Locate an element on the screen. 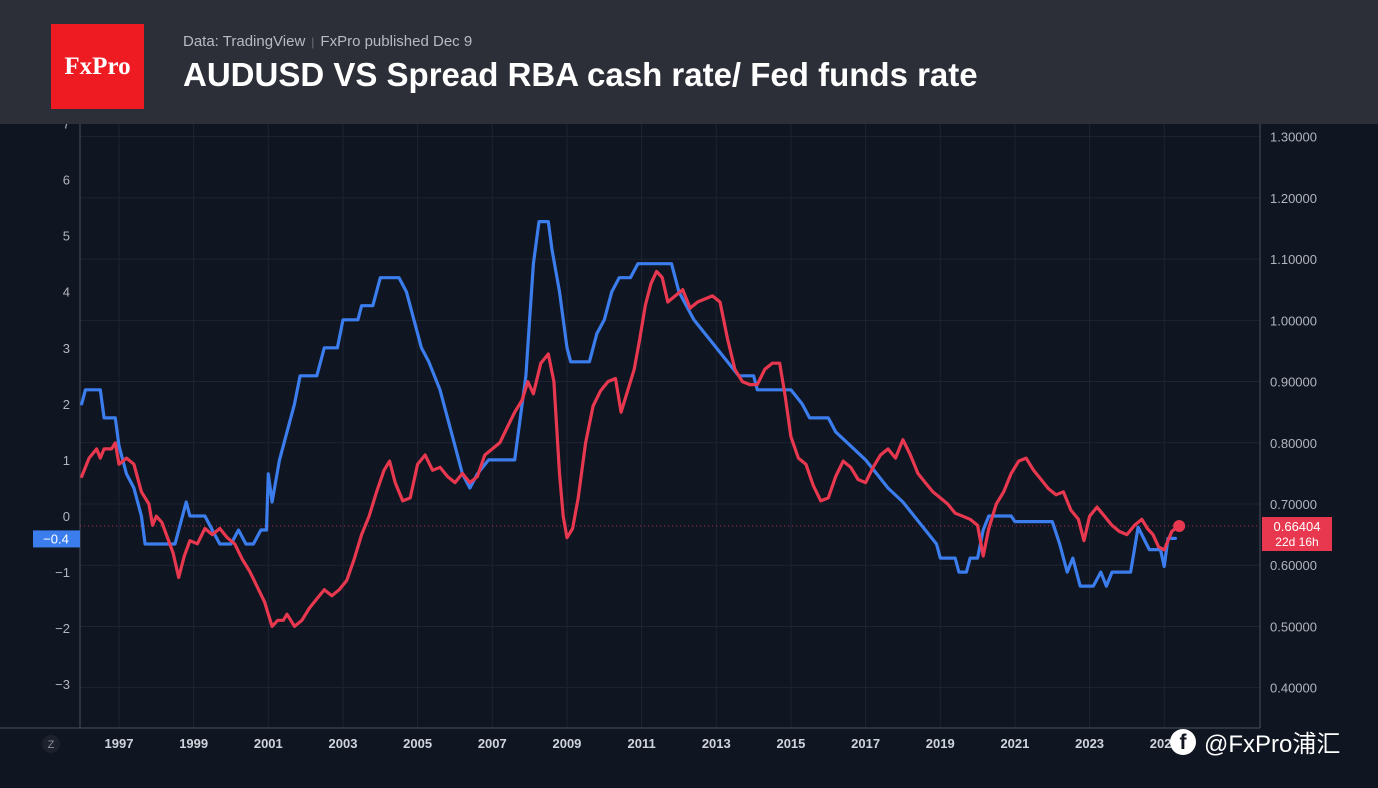 This screenshot has width=1378, height=788. watermark-text: @FxPro浦汇 is located at coordinates (1272, 744).